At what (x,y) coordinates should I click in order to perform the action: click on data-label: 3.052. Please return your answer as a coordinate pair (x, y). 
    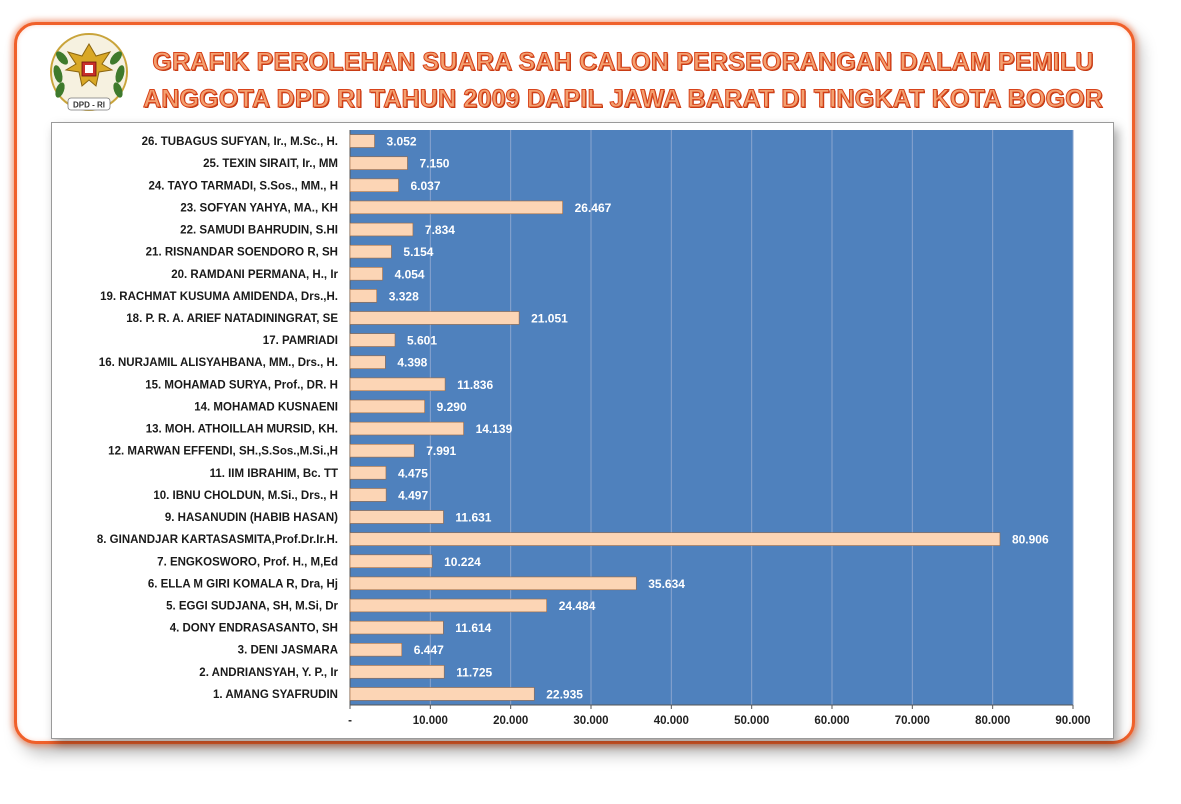
    Looking at the image, I should click on (402, 142).